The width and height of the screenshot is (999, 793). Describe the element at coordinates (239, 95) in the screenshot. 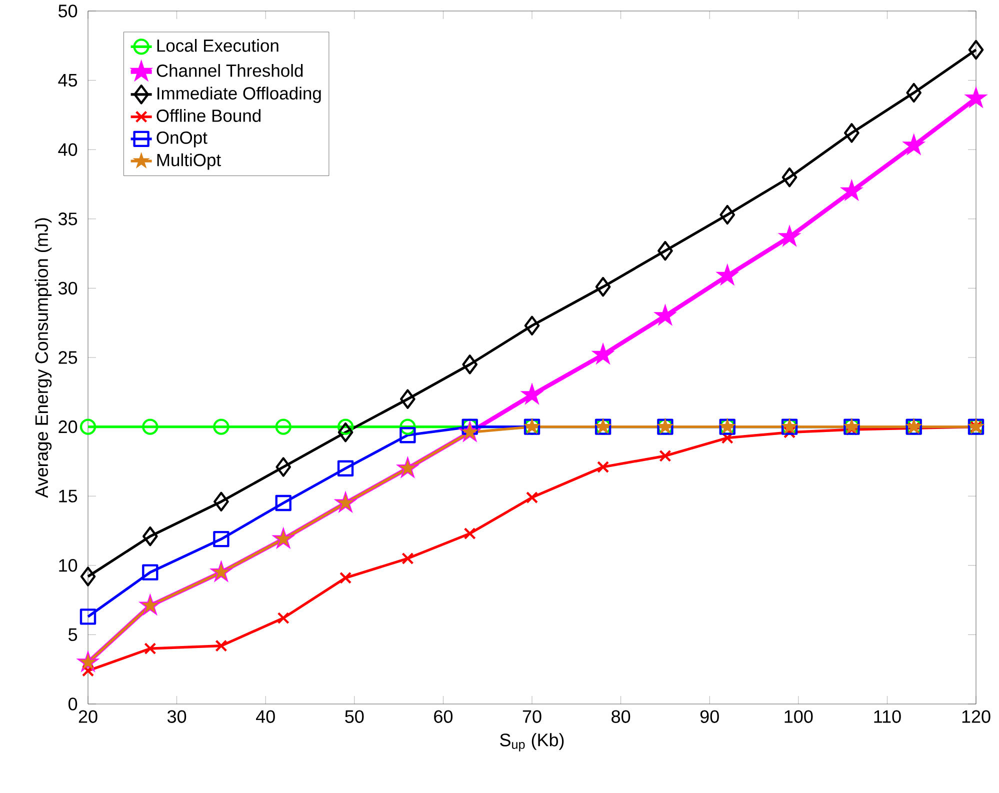

I see `legend-label: Immediate Offloading` at that location.